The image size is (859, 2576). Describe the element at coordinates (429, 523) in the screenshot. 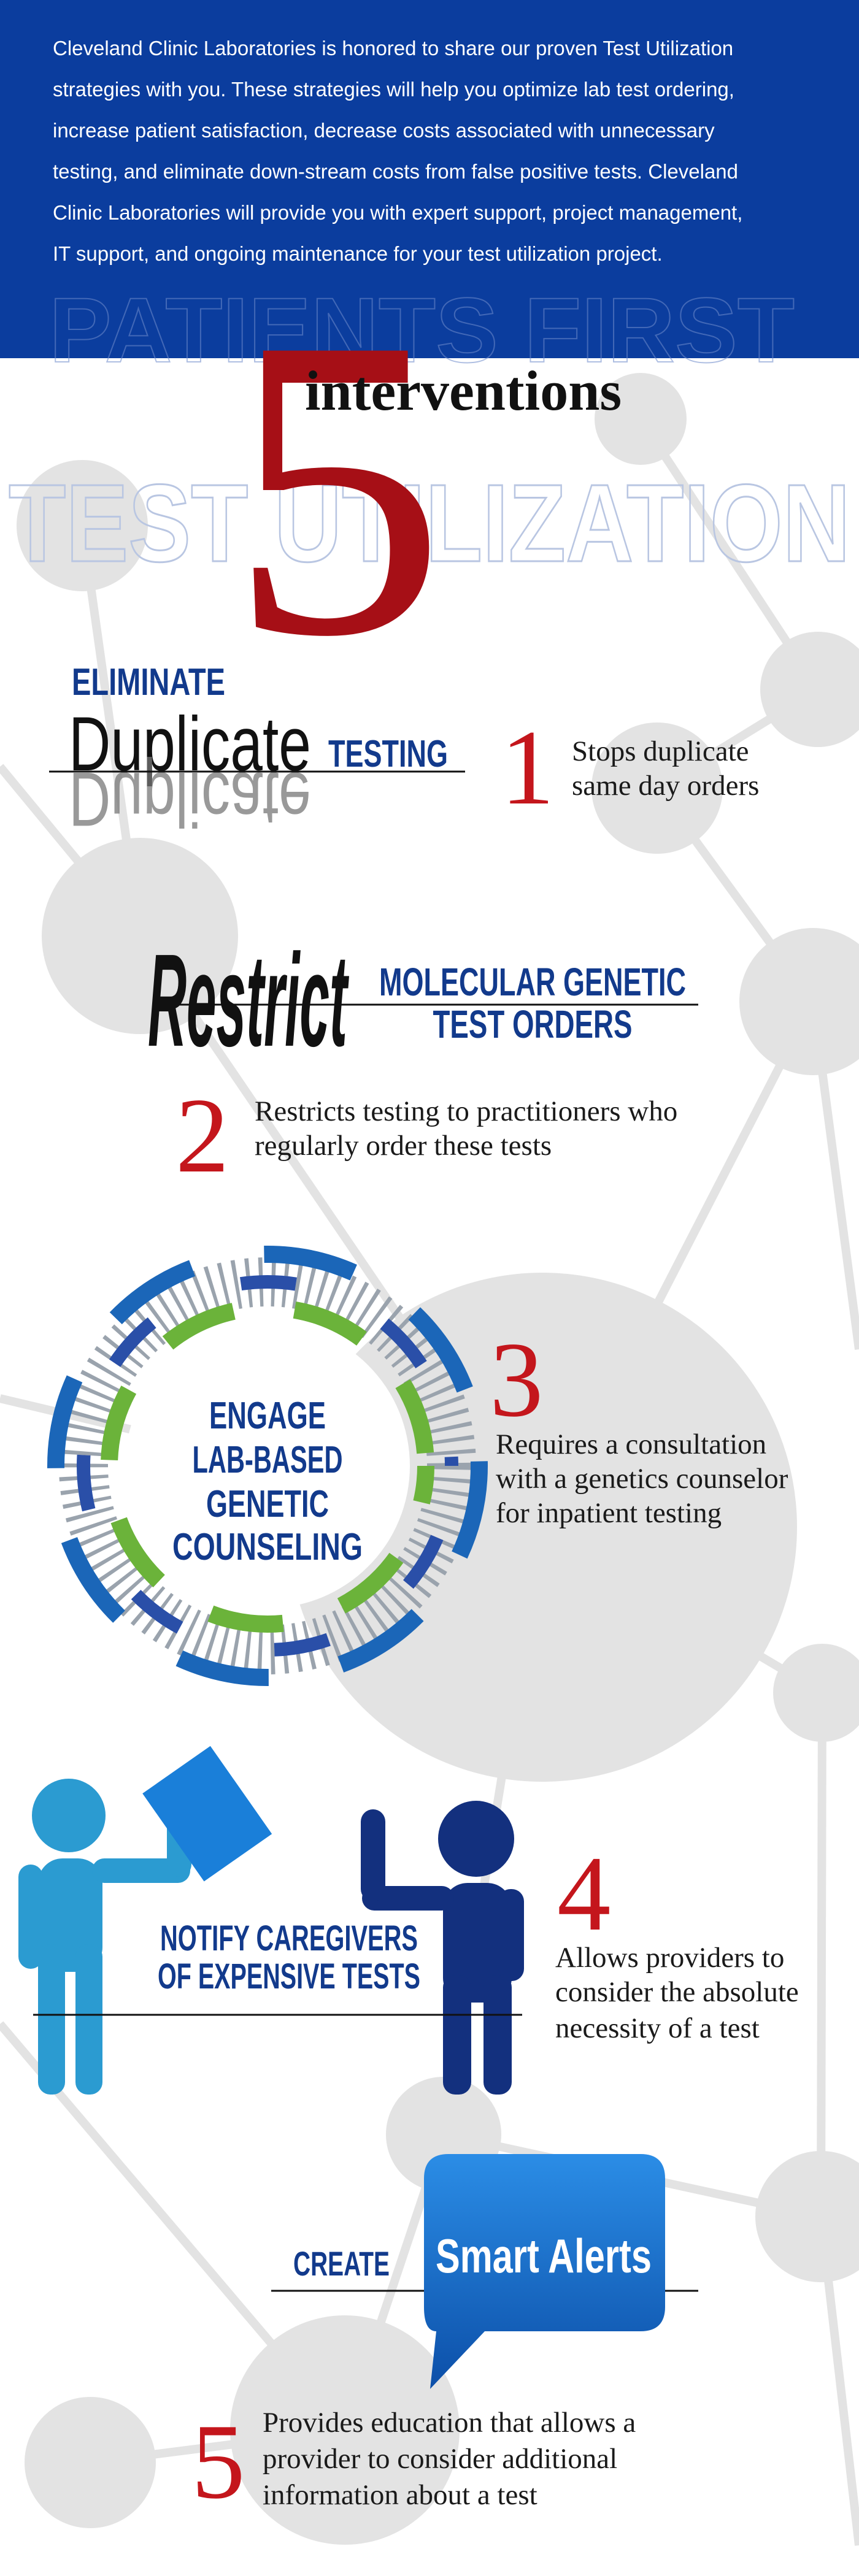

I see `watermark: TEST UTILIZATION` at that location.